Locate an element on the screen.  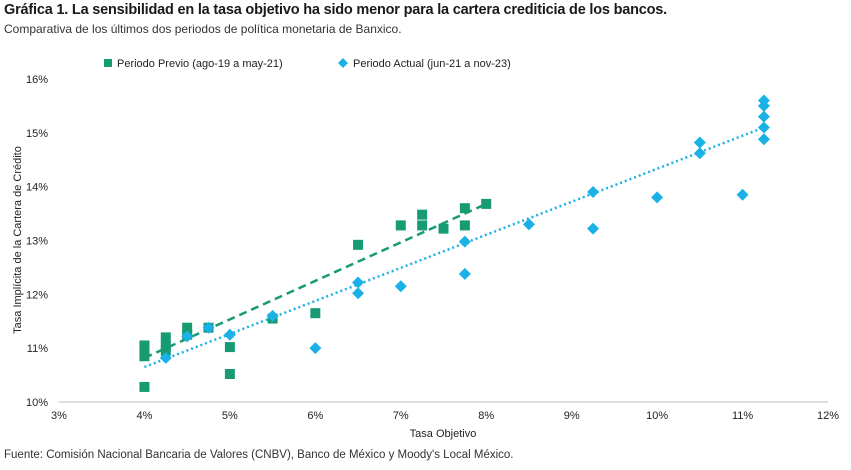
x-tick-label: 7% is located at coordinates (401, 416).